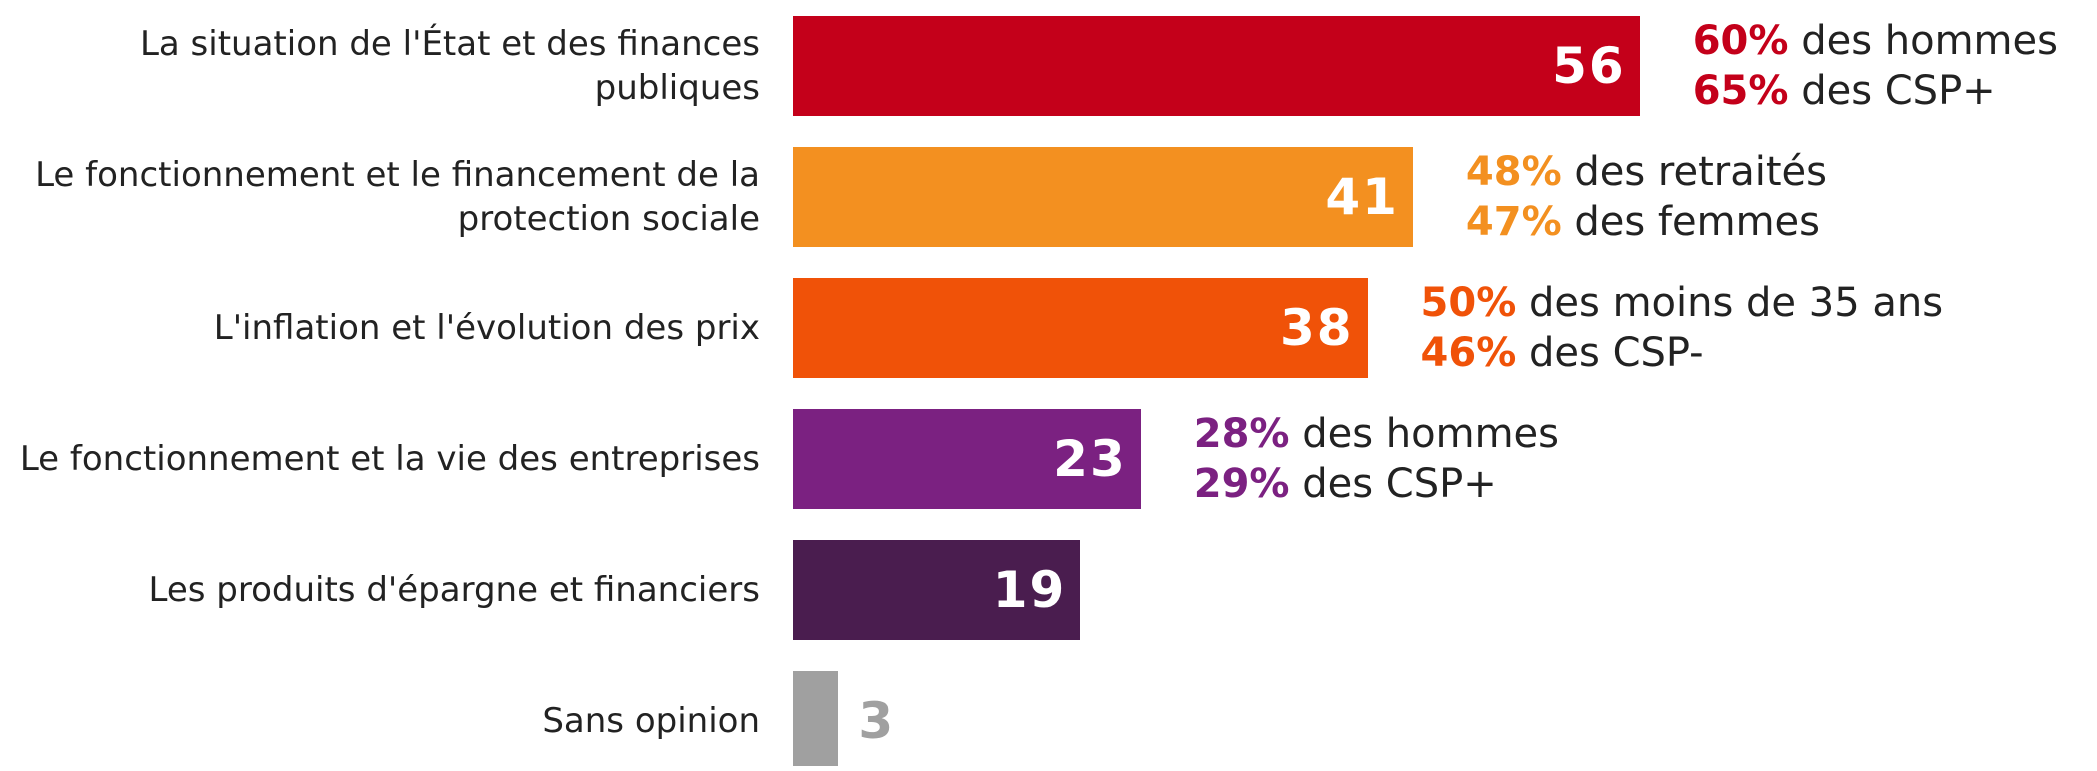 This screenshot has width=2097, height=771. Describe the element at coordinates (1468, 353) in the screenshot. I see `annotation-highlight: 46%` at that location.